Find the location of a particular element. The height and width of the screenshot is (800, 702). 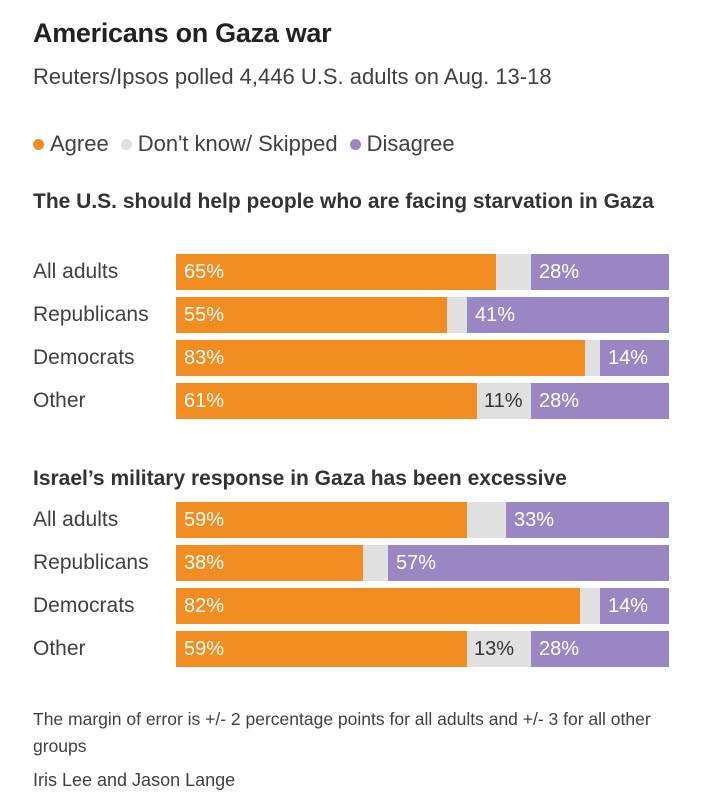

data-label: 82% is located at coordinates (204, 606).